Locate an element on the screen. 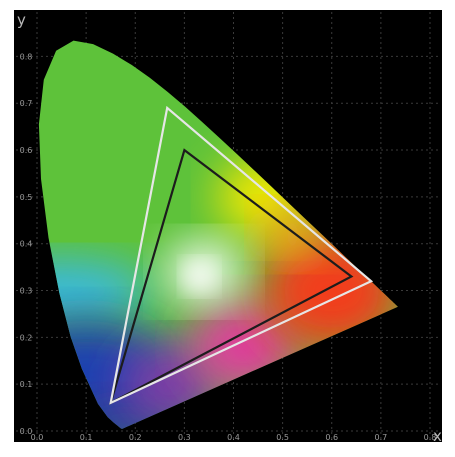 This screenshot has width=455, height=457. y-tick-label: 0.4 is located at coordinates (26, 244).